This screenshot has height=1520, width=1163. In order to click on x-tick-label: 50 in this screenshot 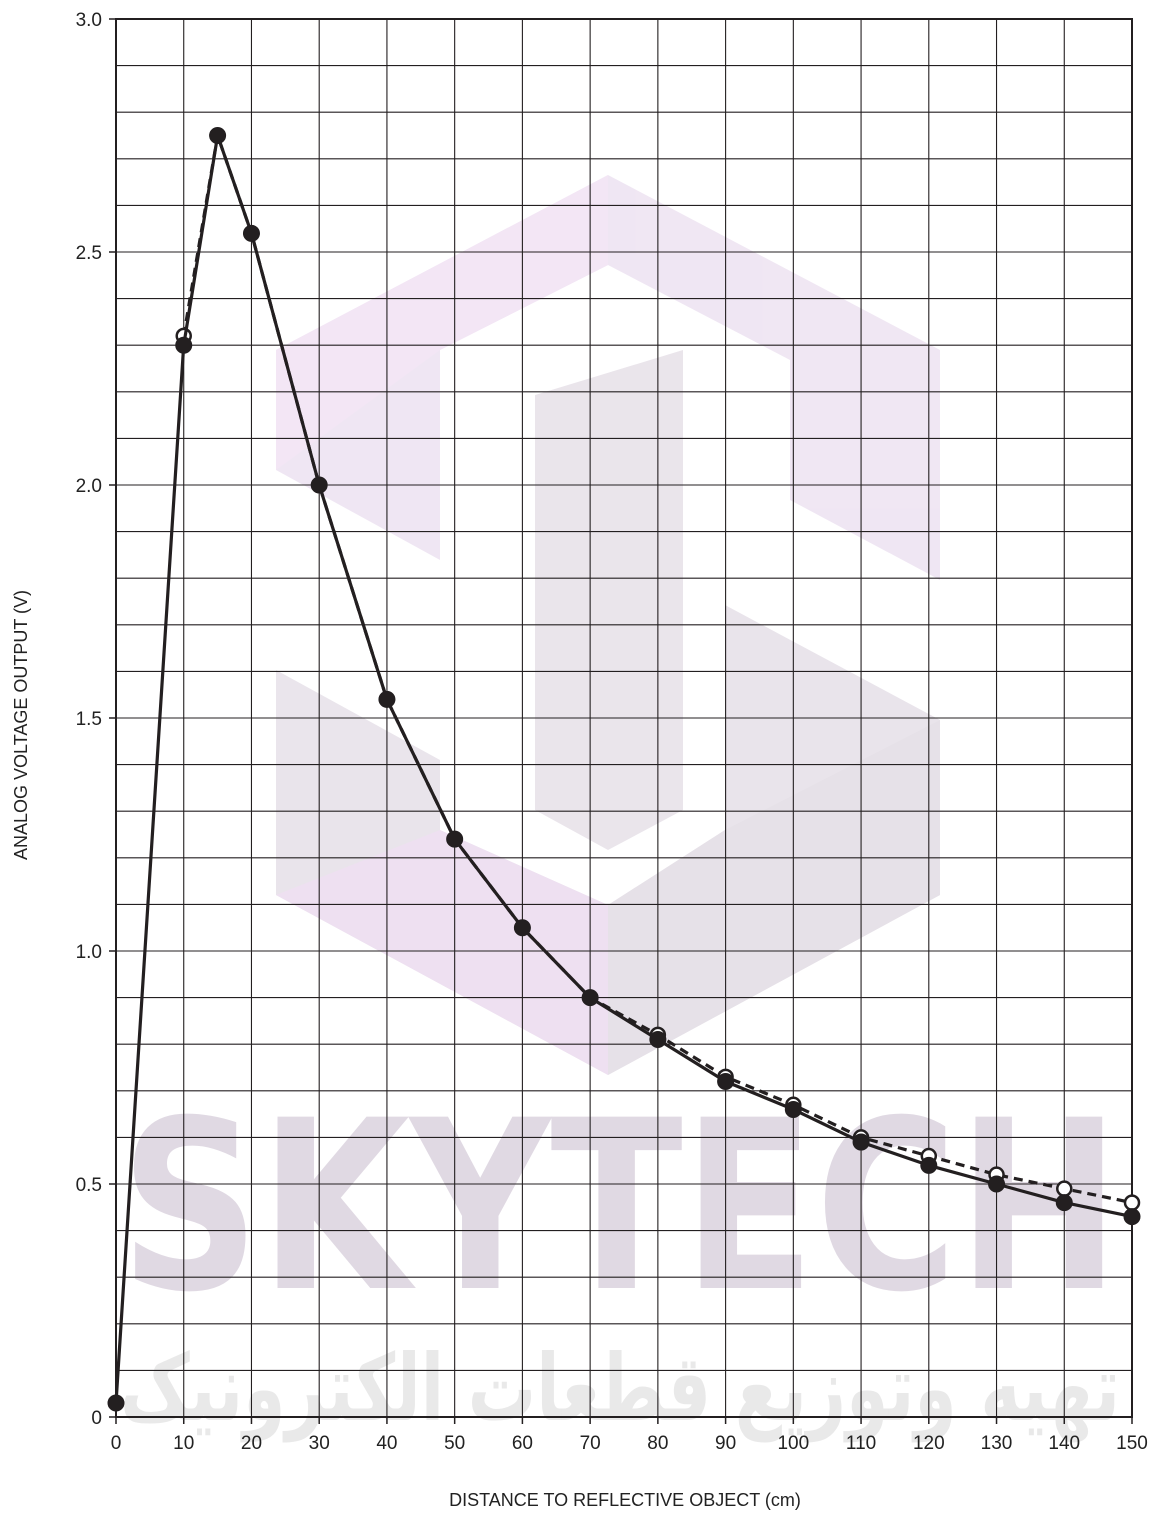, I will do `click(454, 1443)`.